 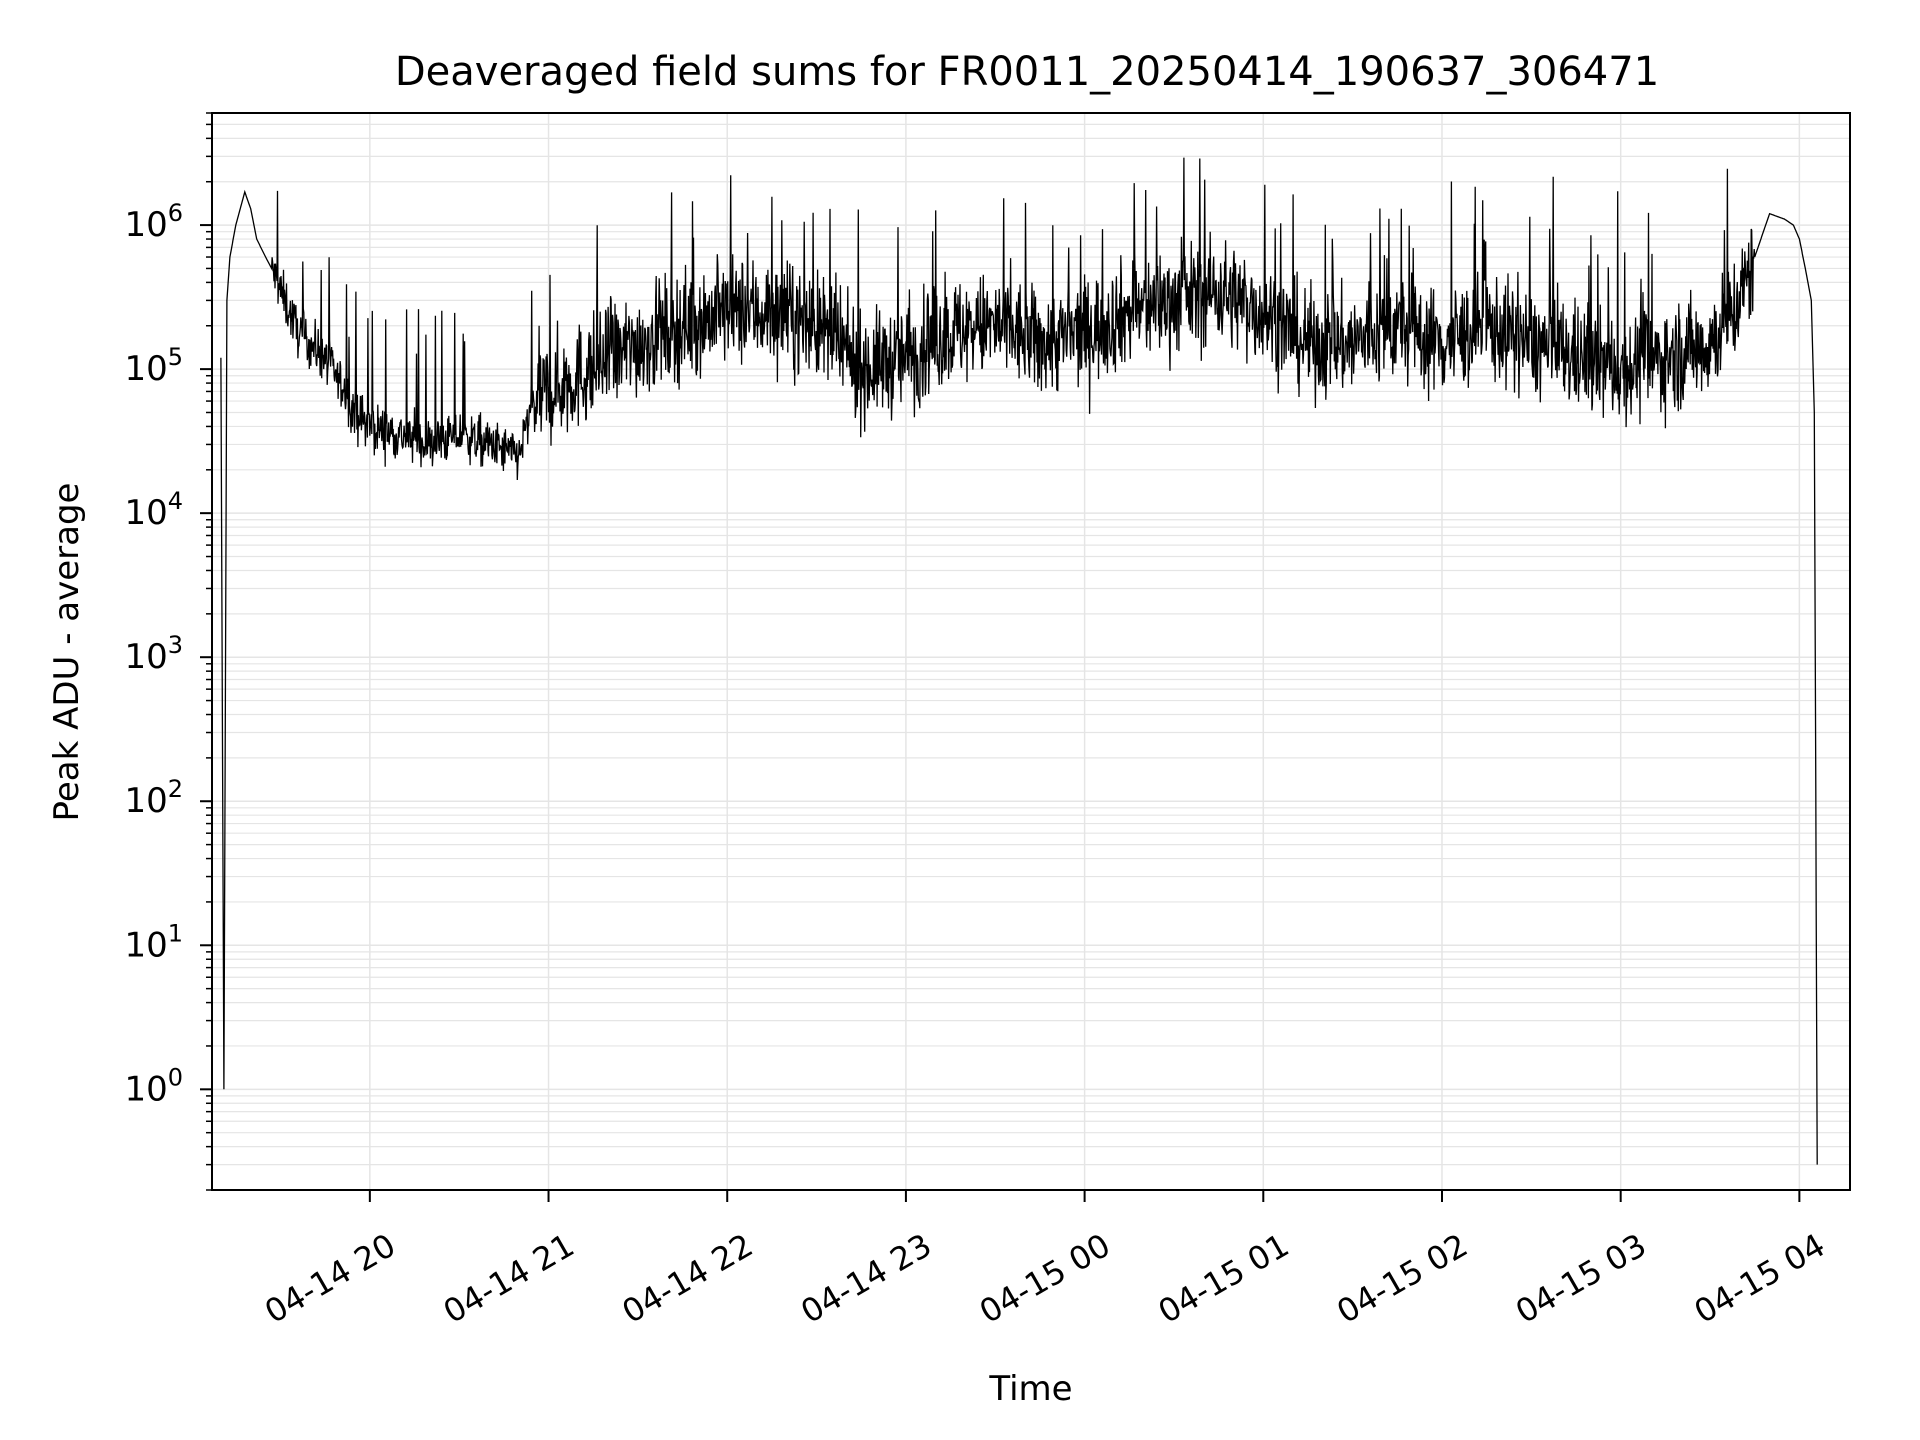 I want to click on y-tick-label: 10⁶, so click(x=153, y=222).